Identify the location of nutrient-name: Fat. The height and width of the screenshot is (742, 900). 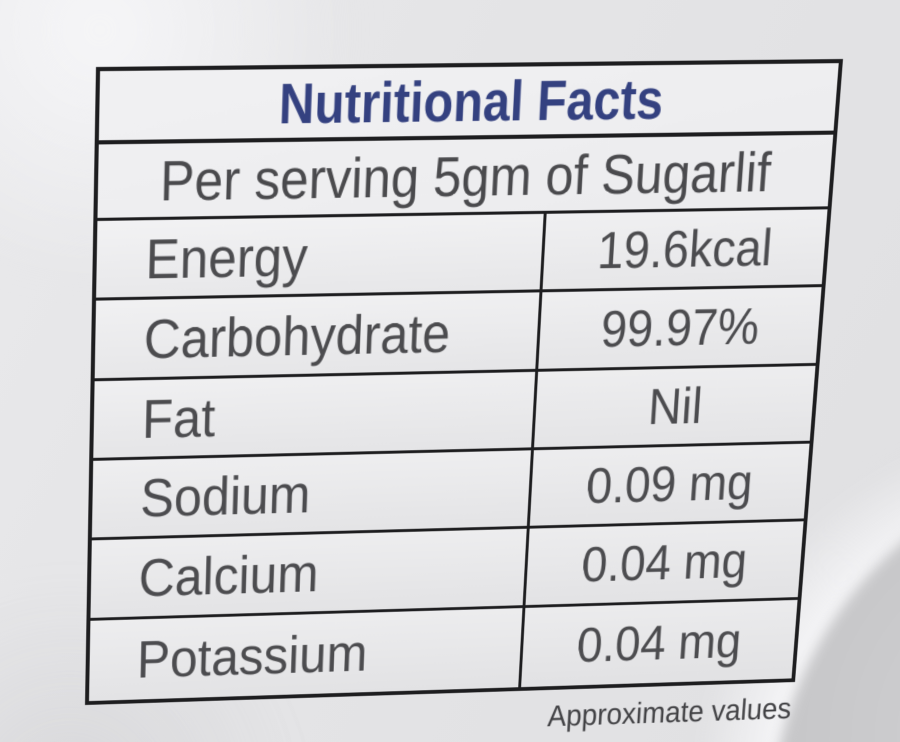
(179, 418).